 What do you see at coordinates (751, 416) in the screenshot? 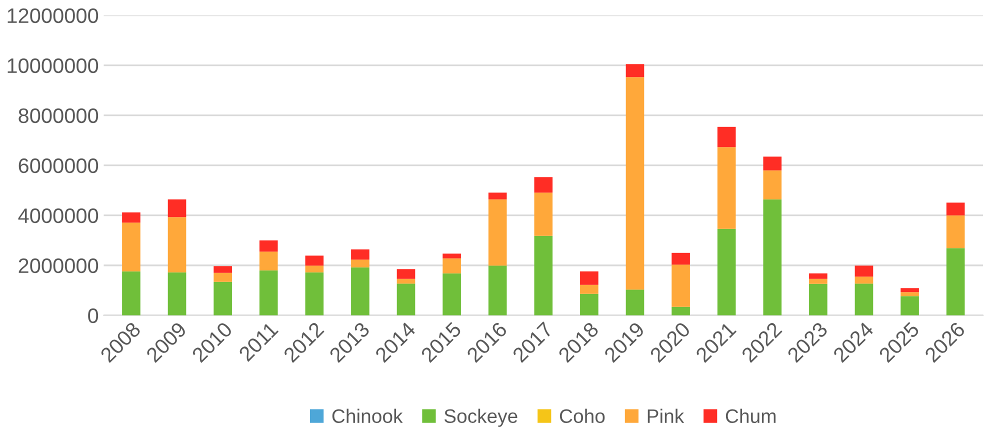
I see `legend-label: Chum` at bounding box center [751, 416].